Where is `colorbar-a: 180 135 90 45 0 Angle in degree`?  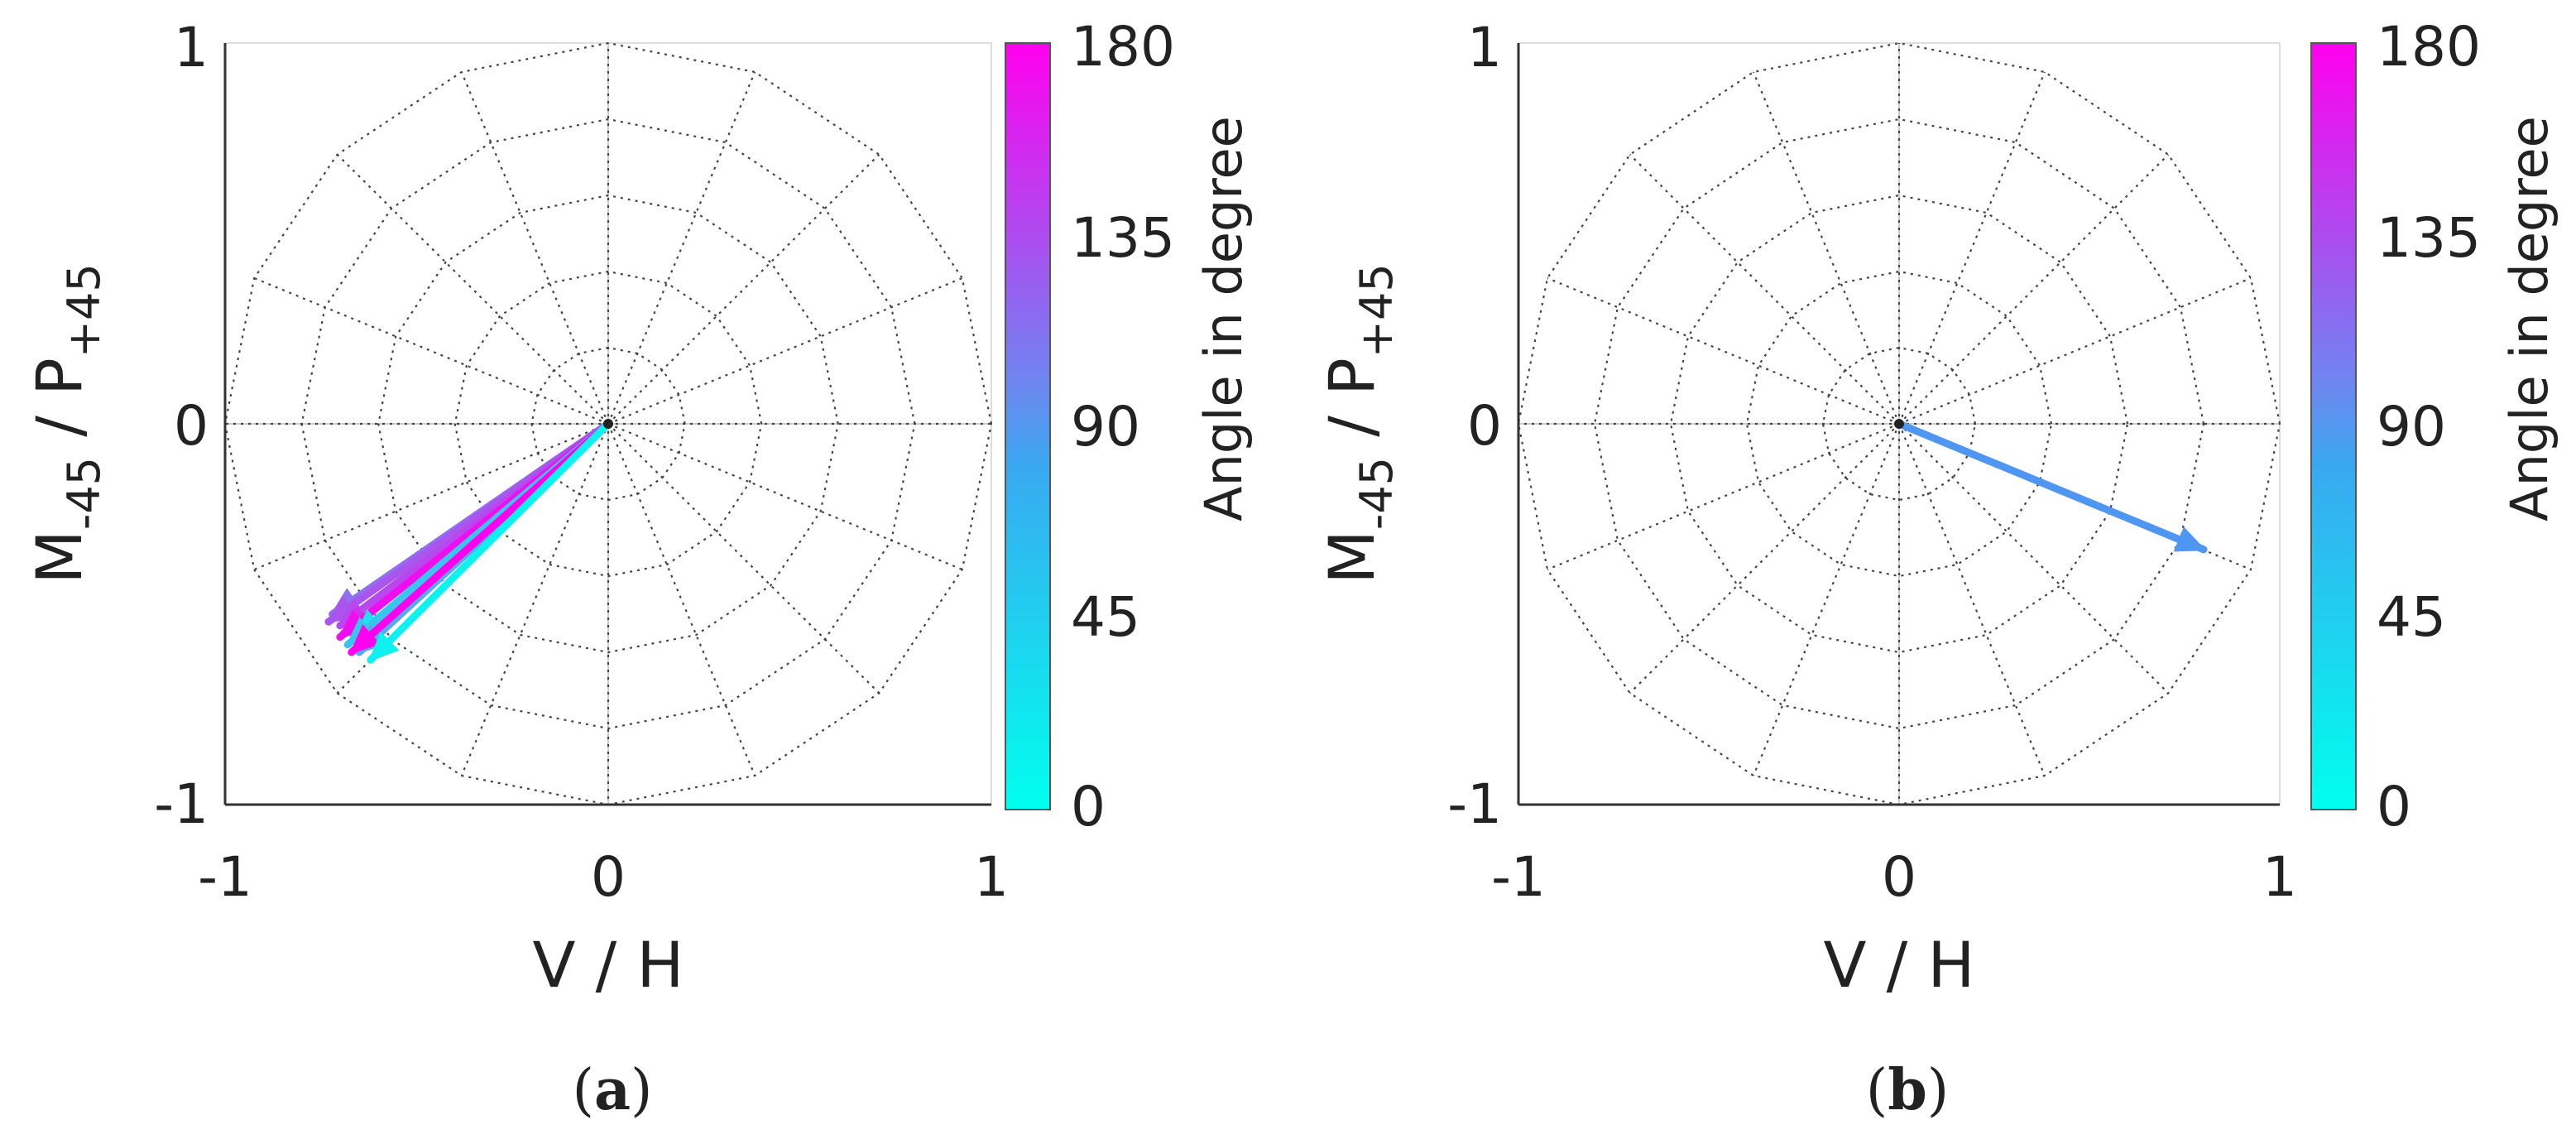
colorbar-a: 180 135 90 45 0 Angle in degree is located at coordinates (1129, 427).